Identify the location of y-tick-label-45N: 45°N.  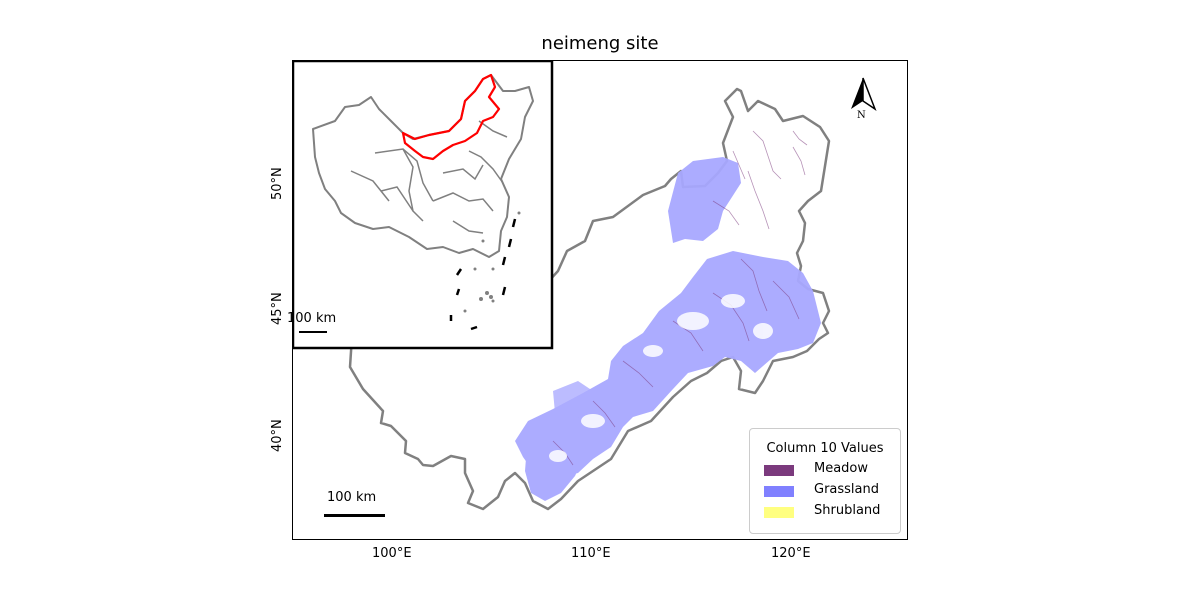
(277, 308).